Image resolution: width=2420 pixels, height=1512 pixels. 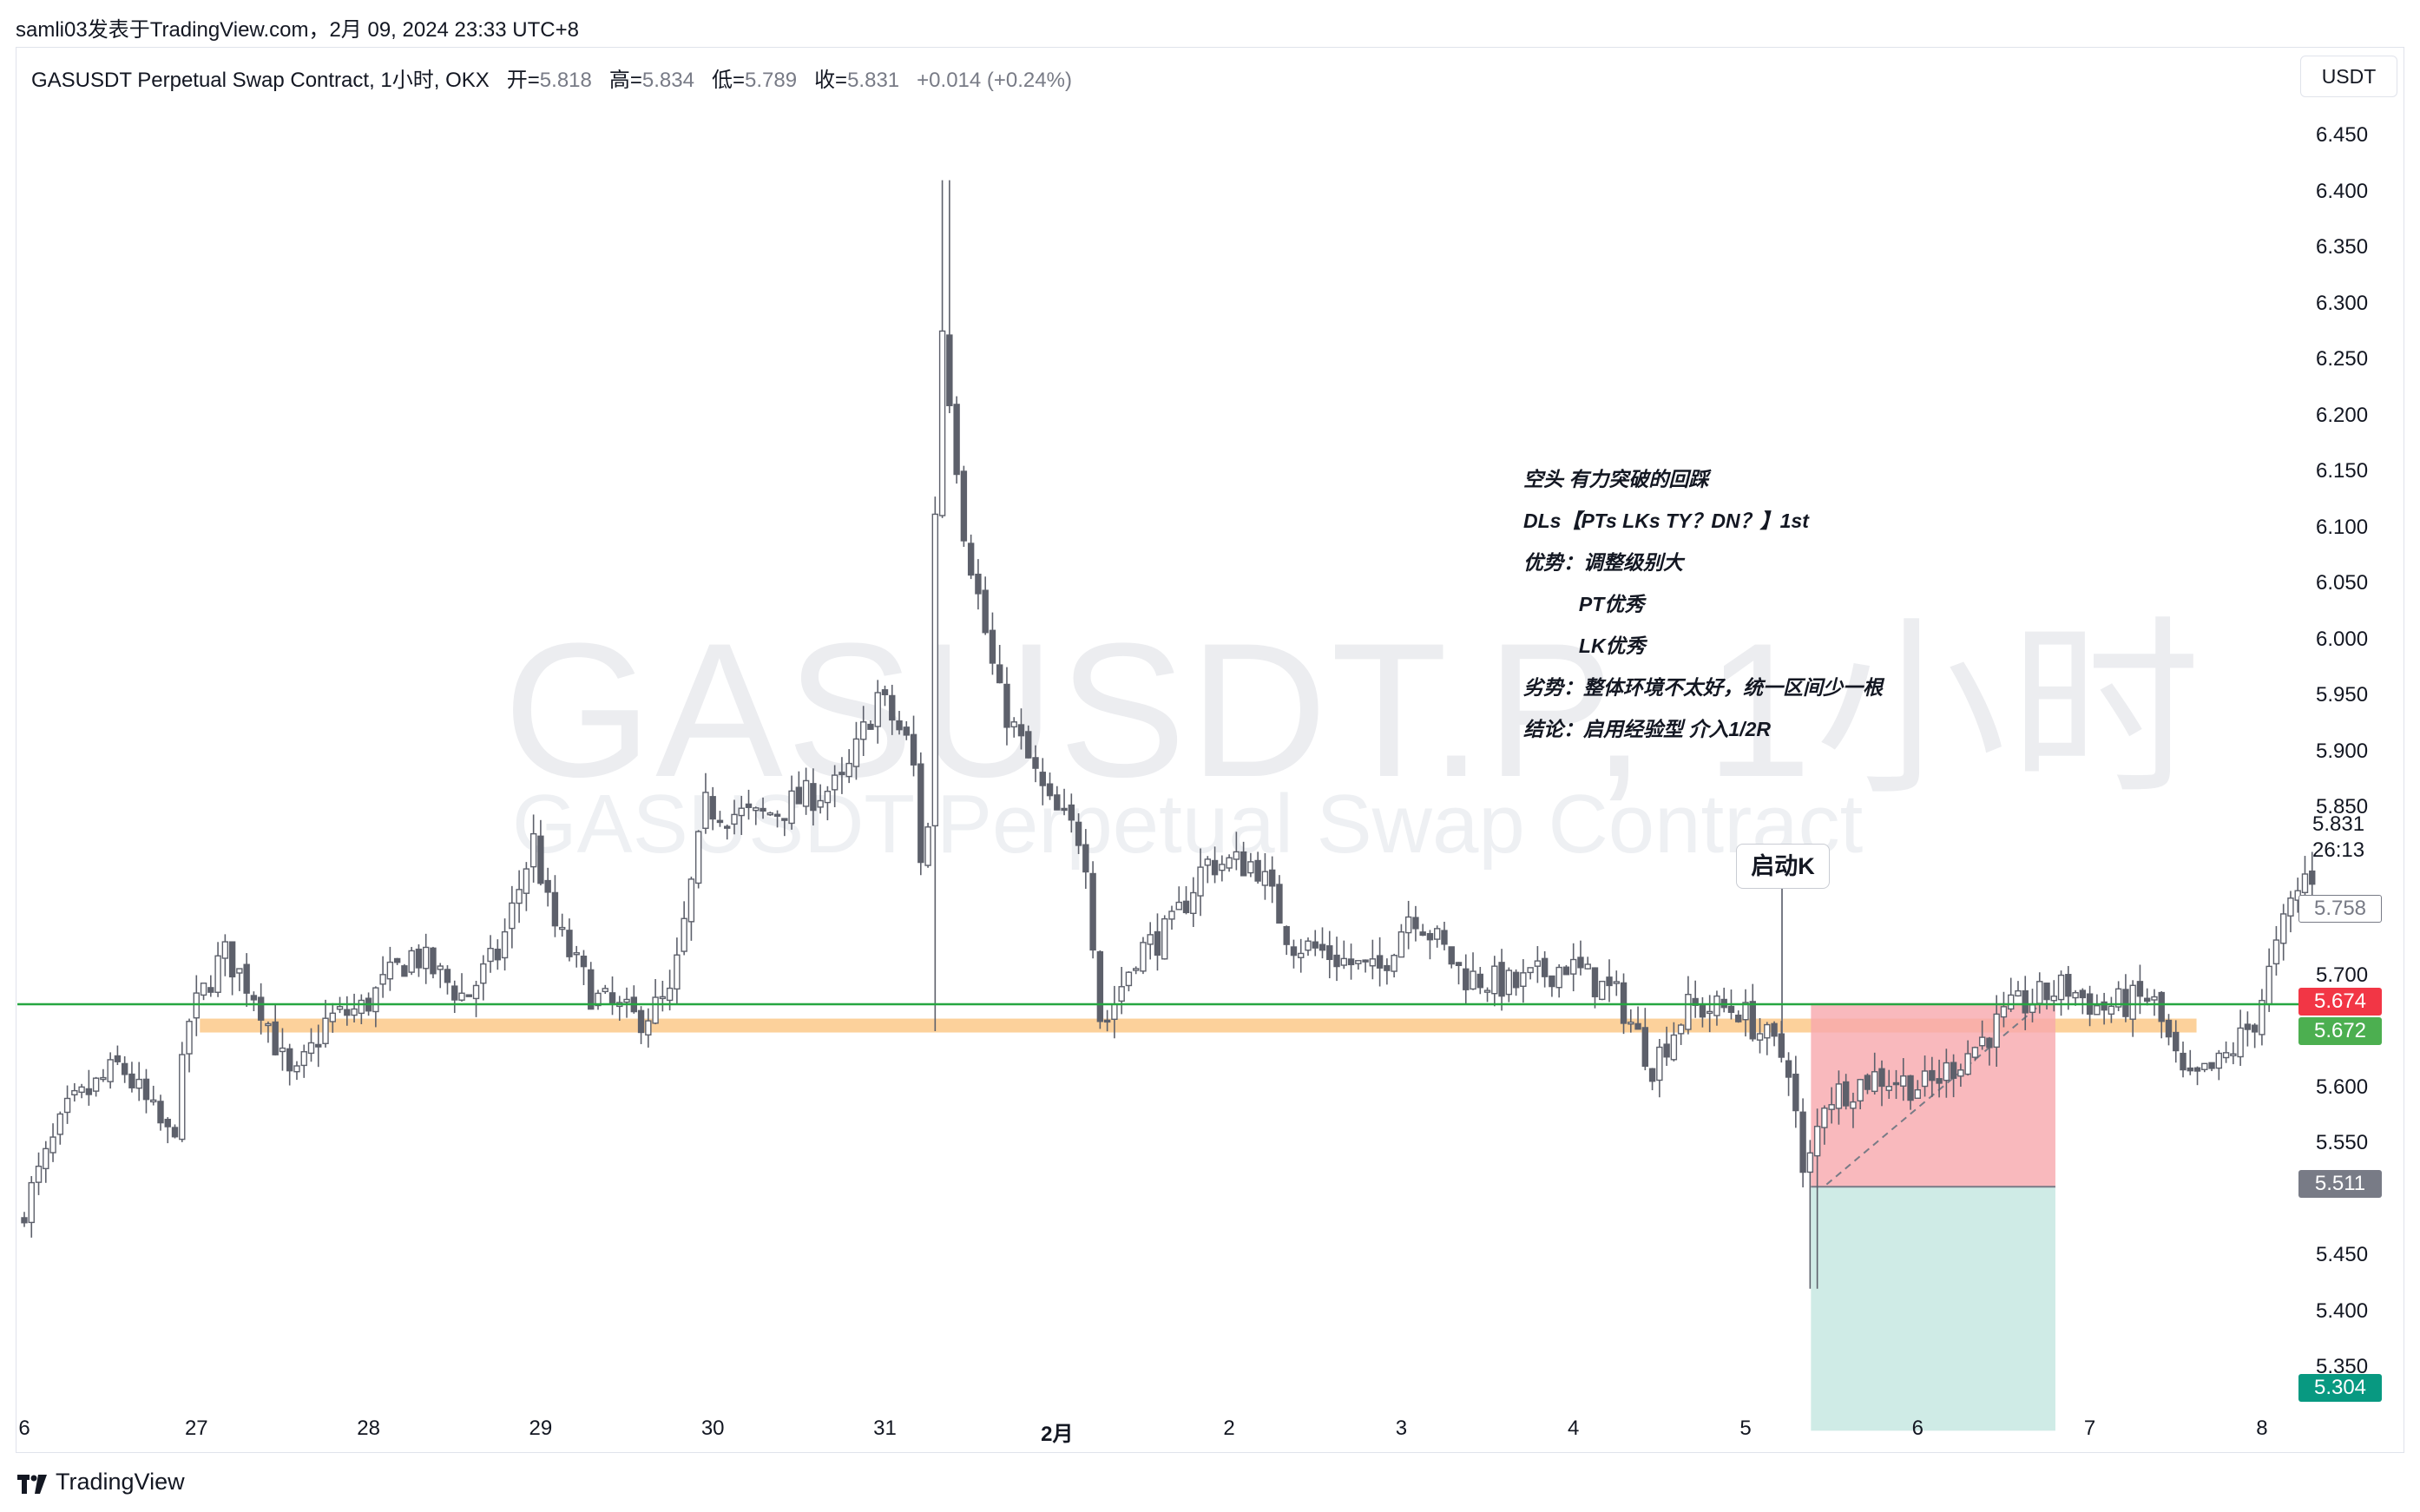 What do you see at coordinates (2342, 1310) in the screenshot?
I see `price-tick-label: 5.400` at bounding box center [2342, 1310].